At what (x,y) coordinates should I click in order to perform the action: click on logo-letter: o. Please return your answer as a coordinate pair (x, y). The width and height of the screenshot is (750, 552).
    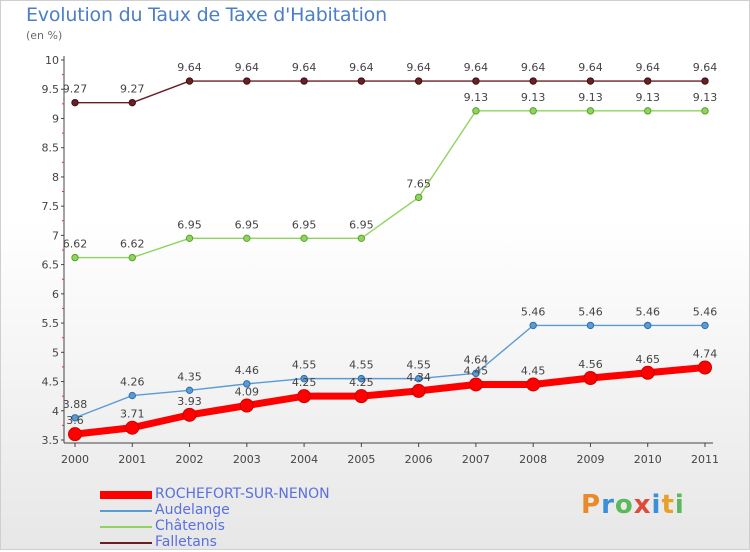
    Looking at the image, I should click on (624, 505).